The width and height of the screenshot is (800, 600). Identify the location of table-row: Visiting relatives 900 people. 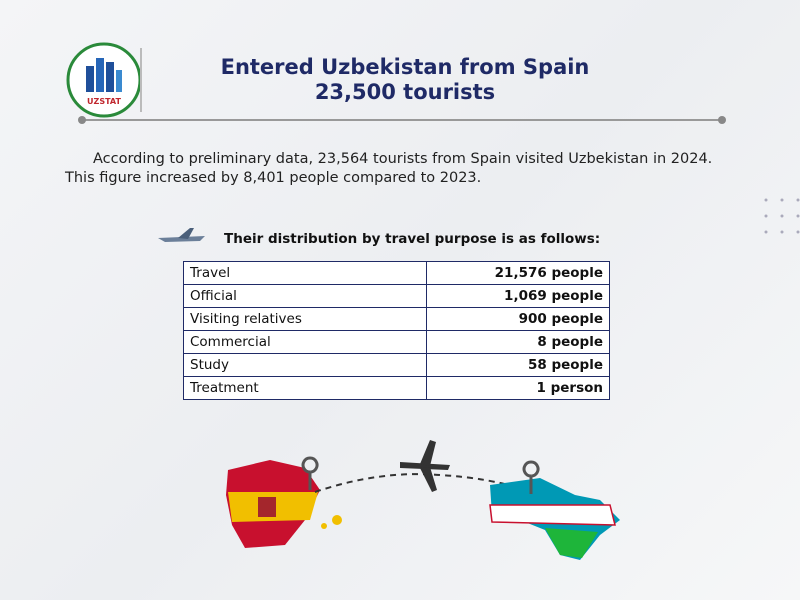
(396, 319).